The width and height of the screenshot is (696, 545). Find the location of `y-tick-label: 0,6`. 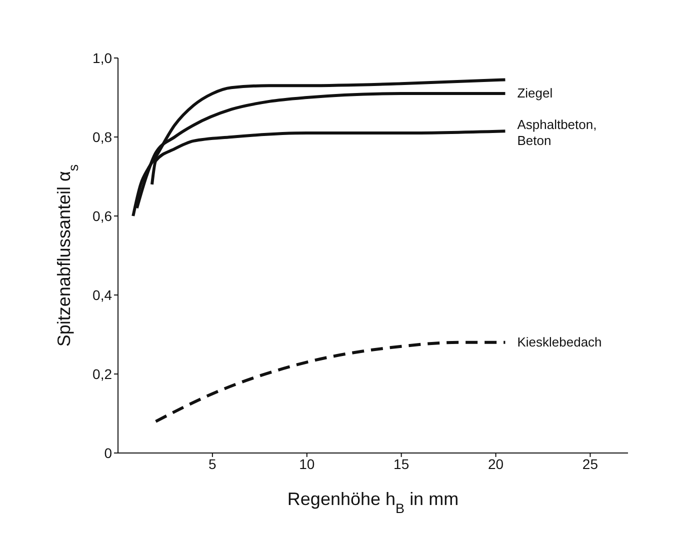

y-tick-label: 0,6 is located at coordinates (102, 216).